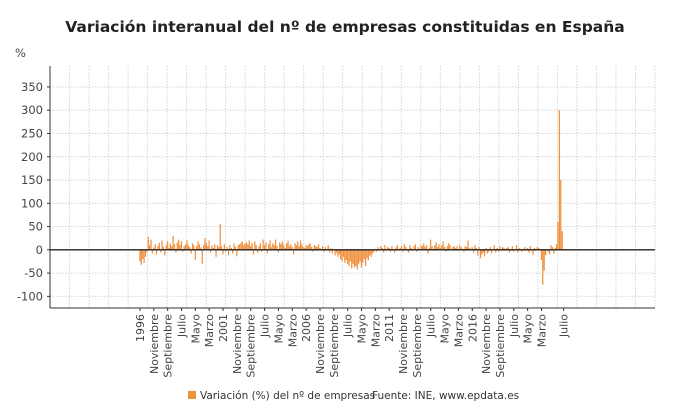  Describe the element at coordinates (32, 87) in the screenshot. I see `y-tick-label: 350` at that location.